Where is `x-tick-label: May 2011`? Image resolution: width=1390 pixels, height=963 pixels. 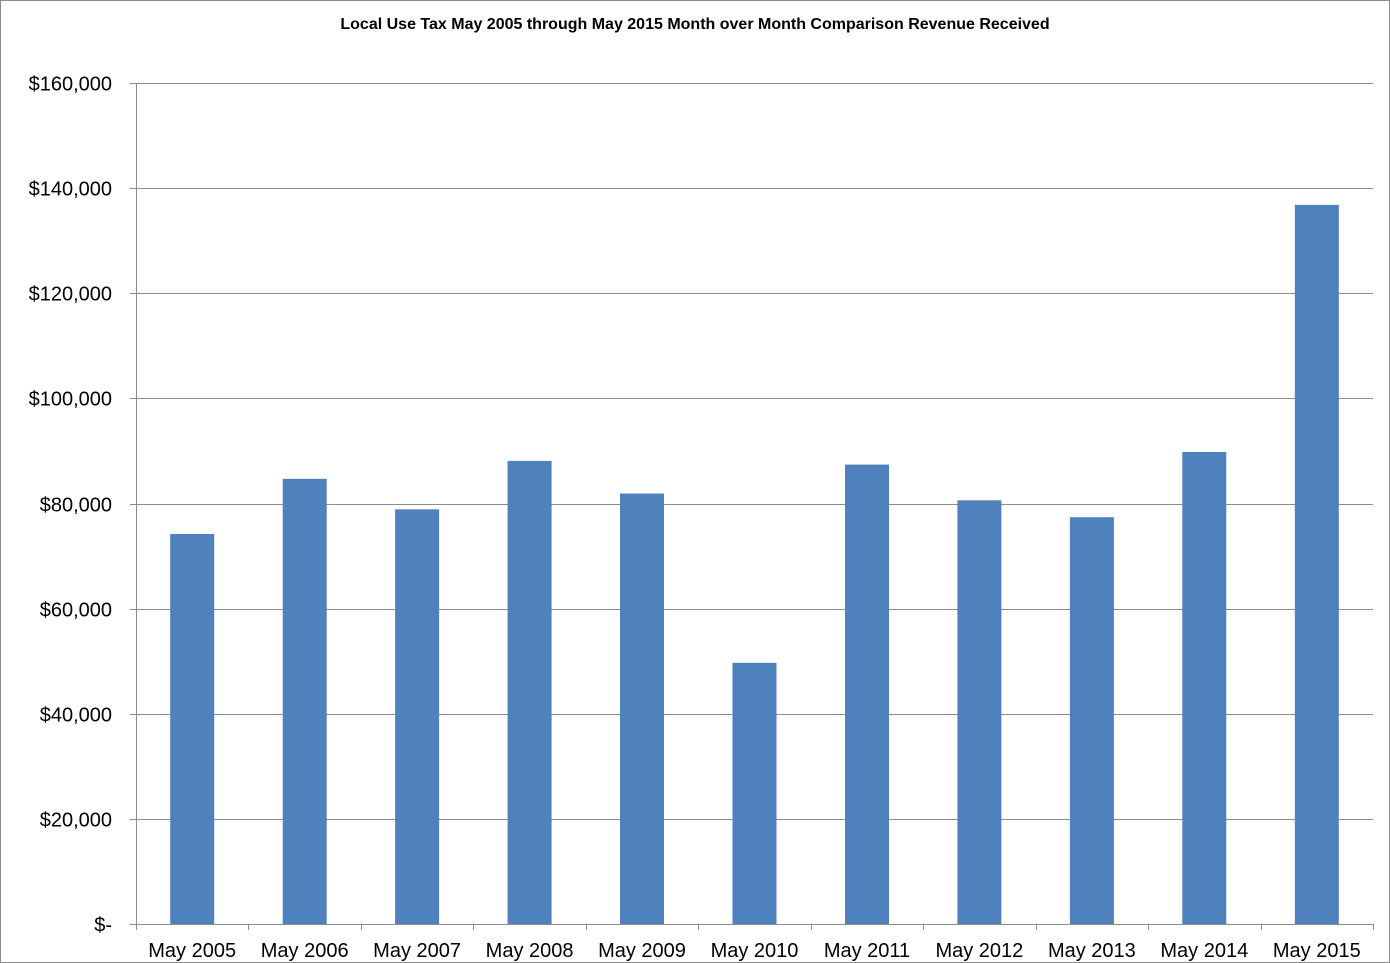 x-tick-label: May 2011 is located at coordinates (867, 951).